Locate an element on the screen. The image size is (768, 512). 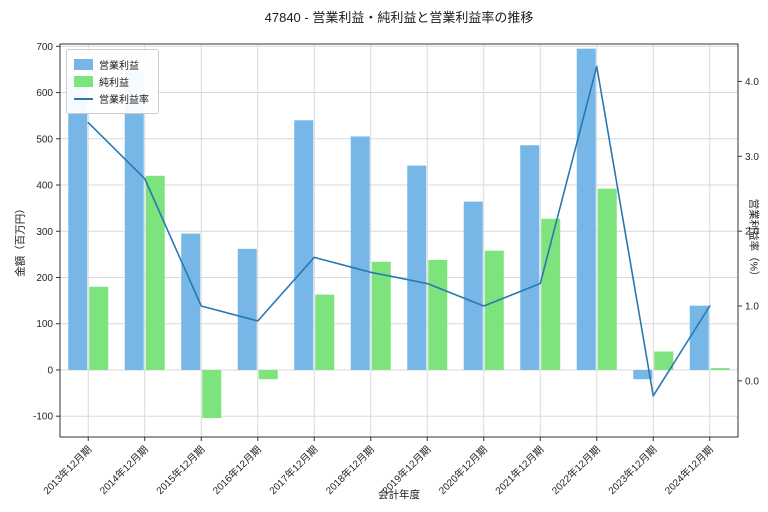
left-y-axis-title: 金額（百万円） is located at coordinates (20, 240).